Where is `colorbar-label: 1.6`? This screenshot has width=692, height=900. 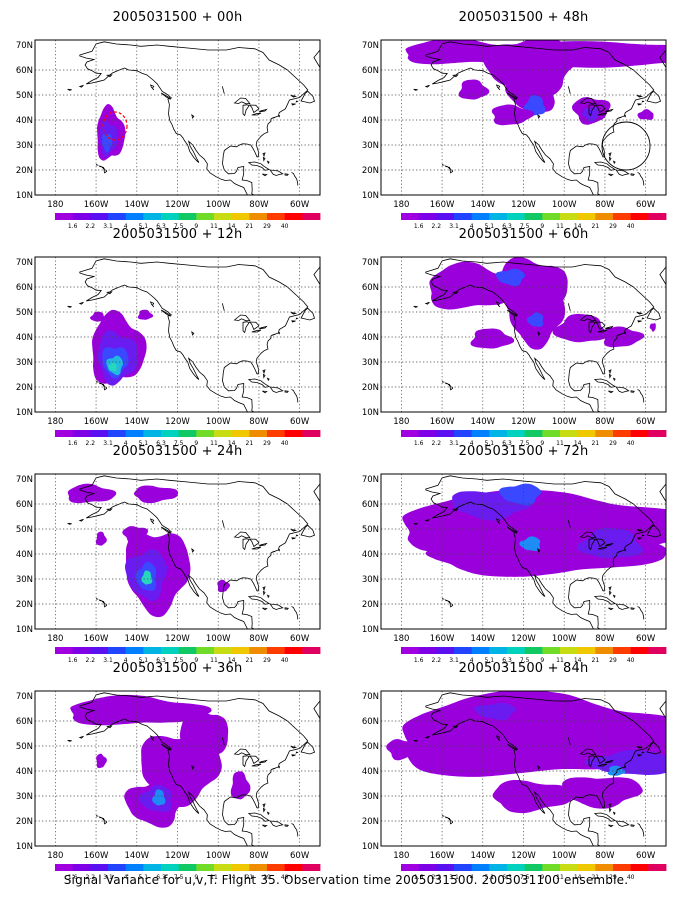 colorbar-label: 1.6 is located at coordinates (419, 659).